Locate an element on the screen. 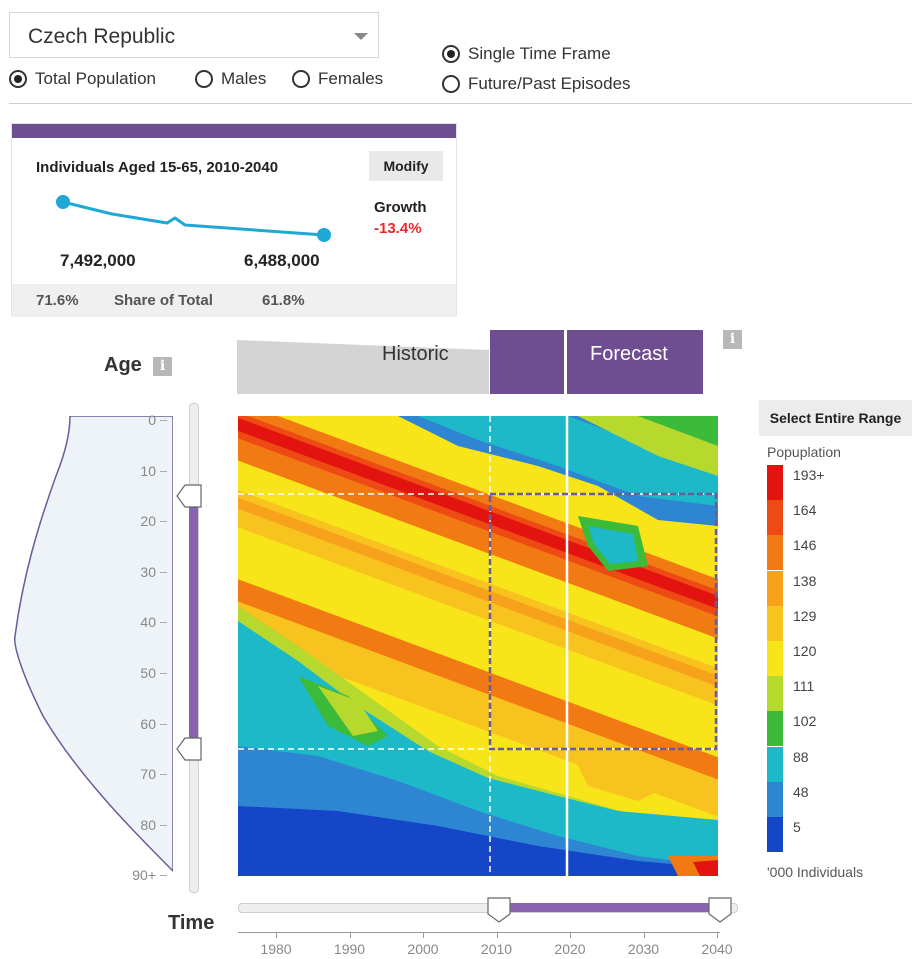 This screenshot has width=912, height=959. summary-card-header-band is located at coordinates (234, 131).